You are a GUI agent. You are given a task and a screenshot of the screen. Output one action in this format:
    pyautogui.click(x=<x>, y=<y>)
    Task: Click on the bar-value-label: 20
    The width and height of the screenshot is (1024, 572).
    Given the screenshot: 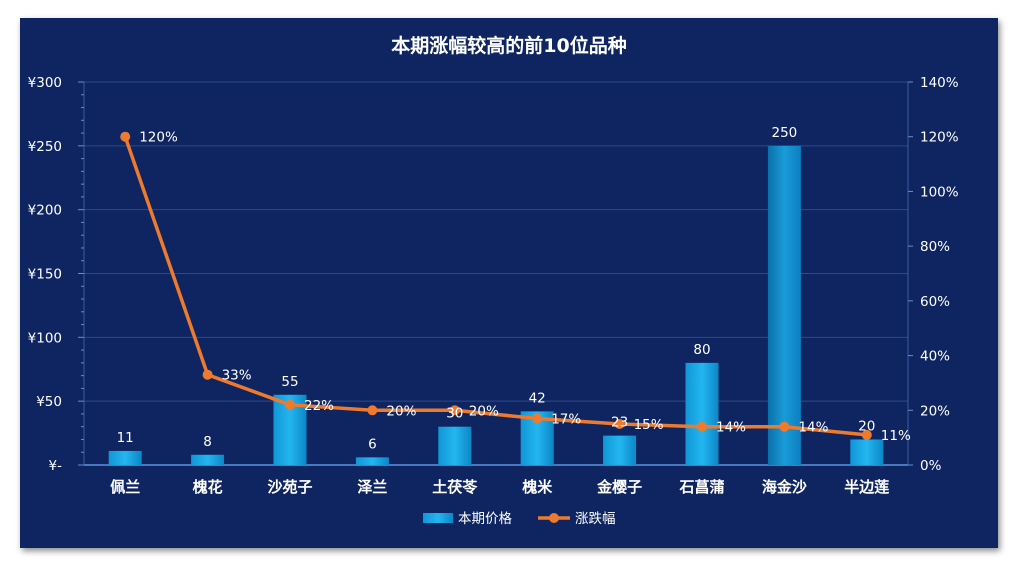 What is the action you would take?
    pyautogui.click(x=866, y=426)
    